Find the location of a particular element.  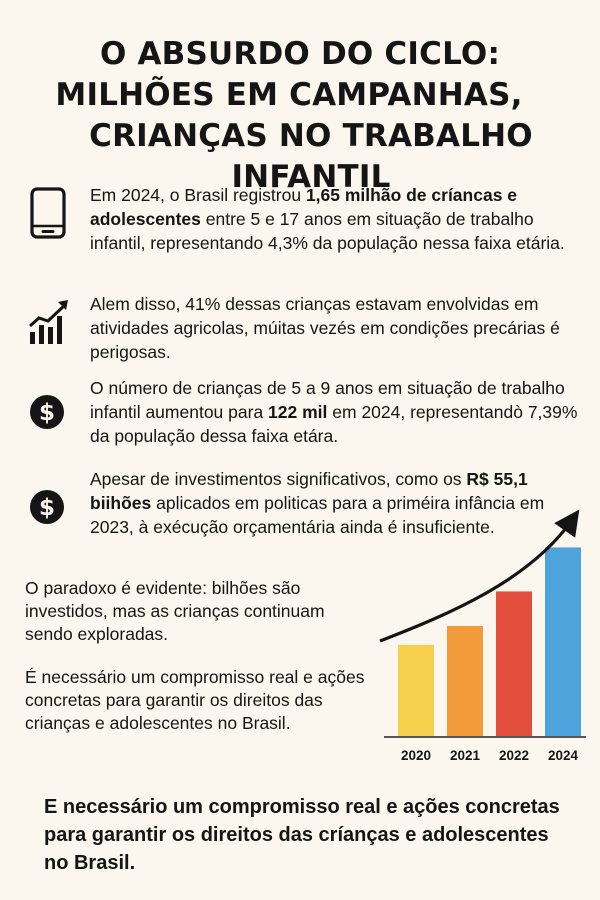

fact-1-part-1: Em 2024, o Brasil registrou is located at coordinates (198, 195).